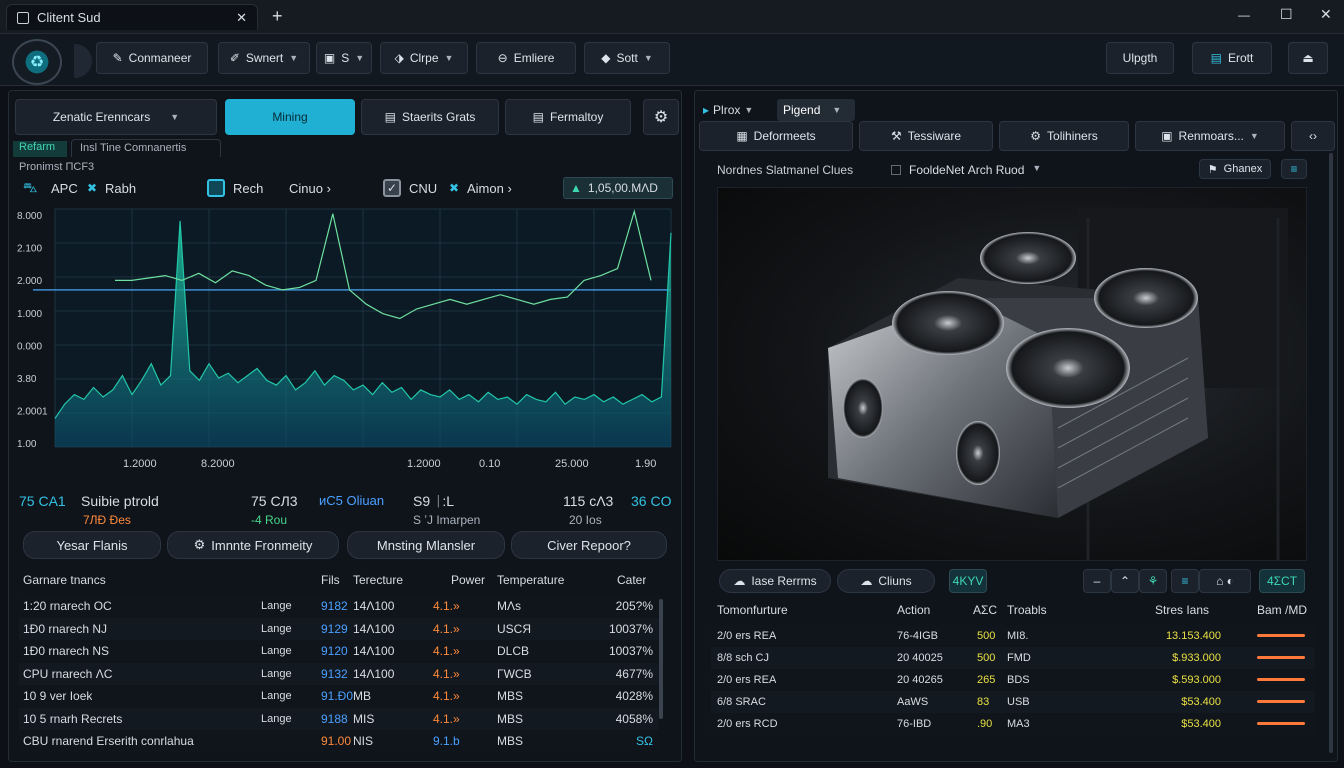 This screenshot has height=768, width=1344. Describe the element at coordinates (276, 673) in the screenshot. I see `table-cell: Lange` at that location.